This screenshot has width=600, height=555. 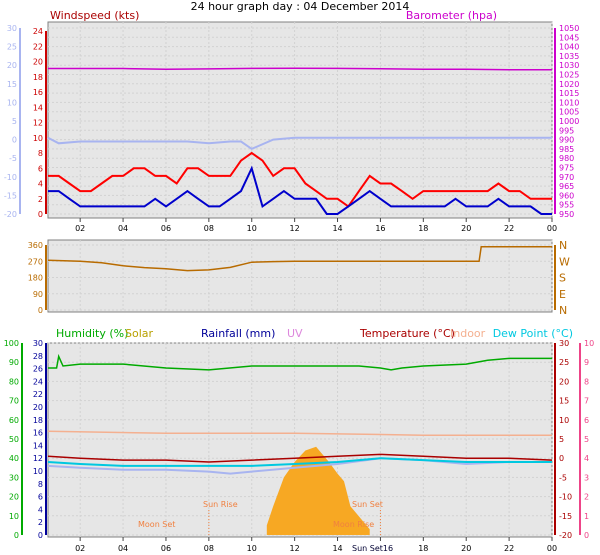 I want to click on windspeed-tick-label: 22, so click(x=38, y=46).